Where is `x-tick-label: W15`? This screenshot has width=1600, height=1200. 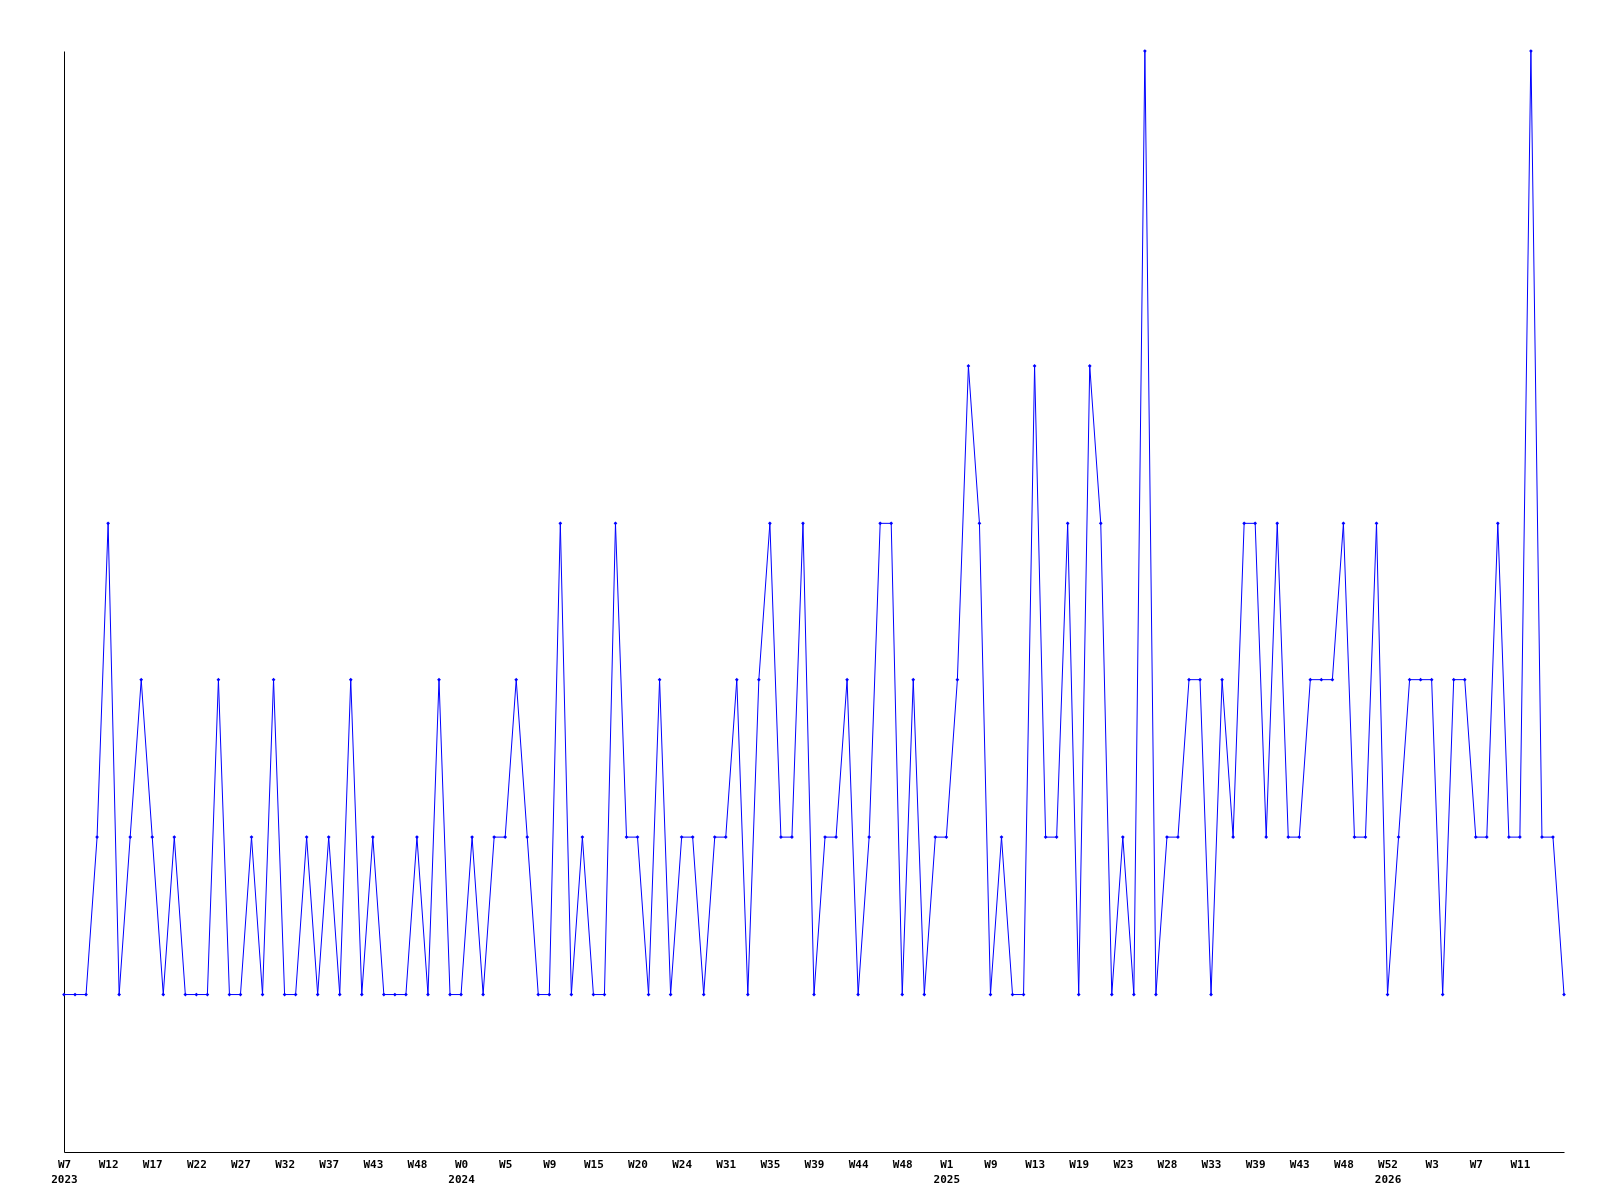 x-tick-label: W15 is located at coordinates (593, 1164).